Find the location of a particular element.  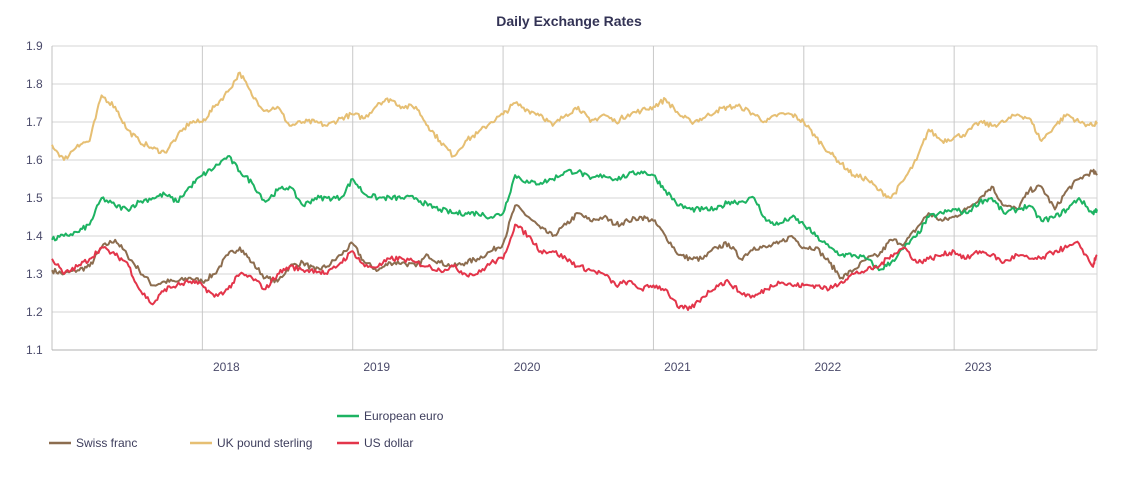

y-tick-label: 1.2 is located at coordinates (34, 312).